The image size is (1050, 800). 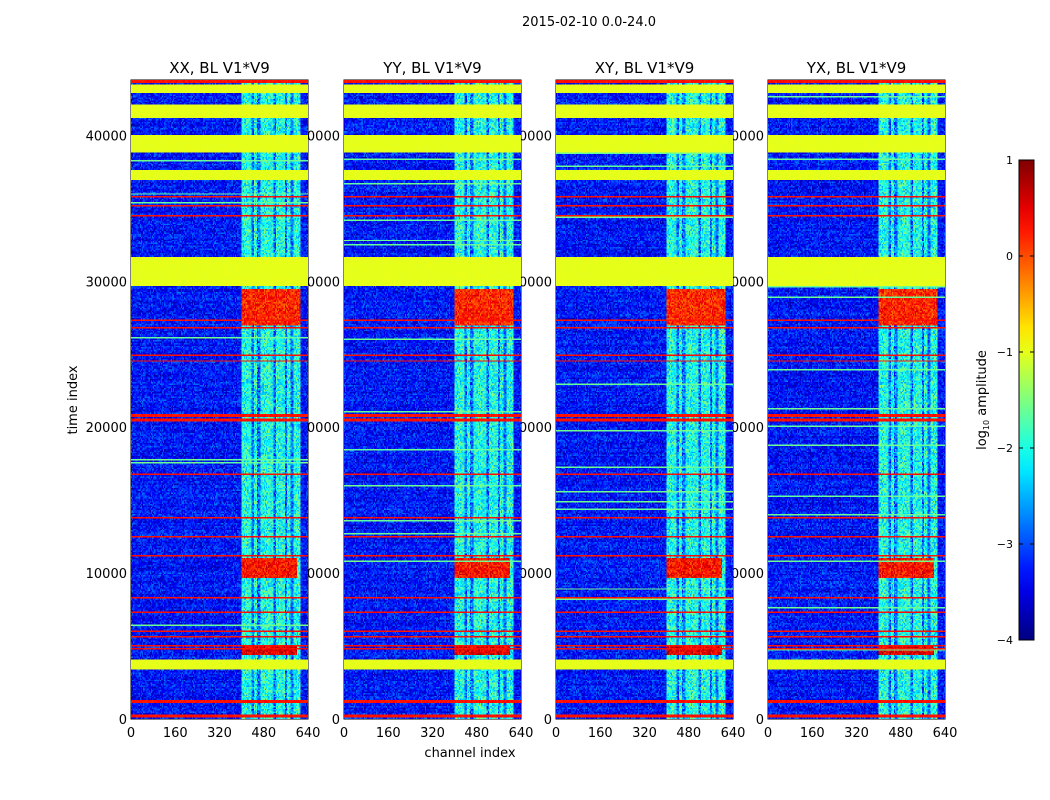 I want to click on colorbar-tick-label: 0, so click(x=1009, y=256).